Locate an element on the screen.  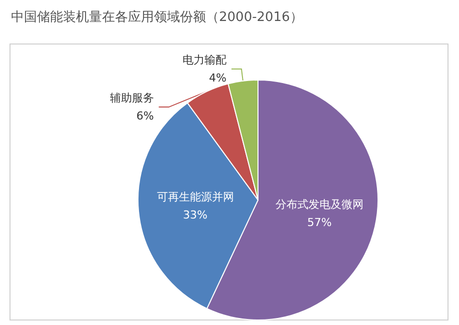
chart-title: 中国储能装机量在各应用领域份额（2000-2016） is located at coordinates (157, 17).